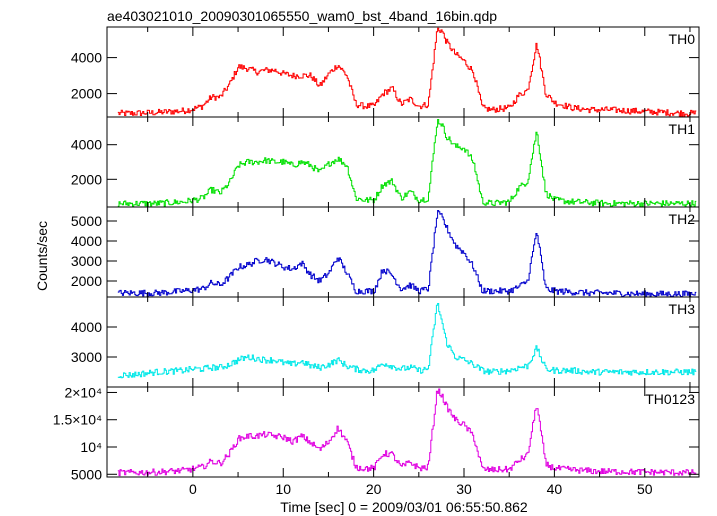 This screenshot has width=717, height=516. I want to click on x-tick-label: 20, so click(374, 489).